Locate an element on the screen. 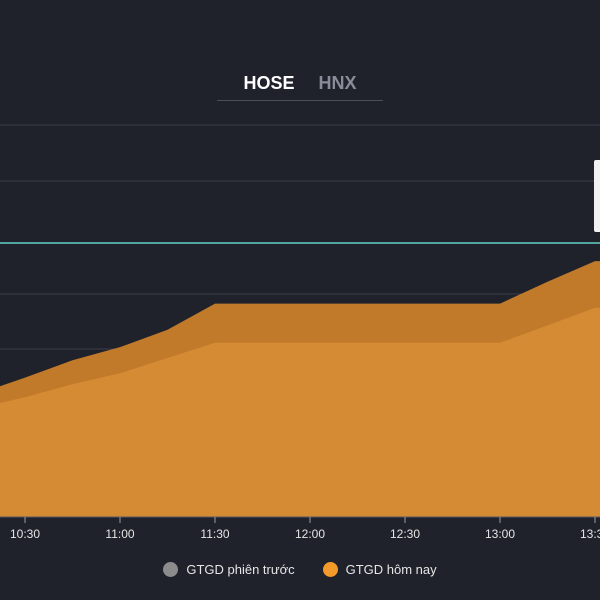 The height and width of the screenshot is (600, 600). x-tick-label: 13:30 is located at coordinates (590, 534).